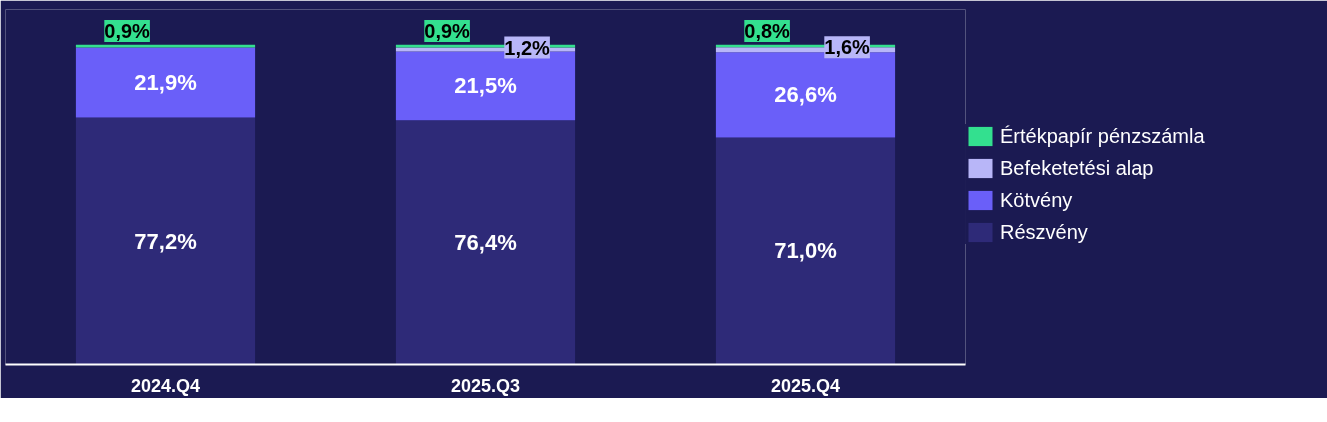  I want to click on legend-label: Értékpapír pénzszámla, so click(1102, 136).